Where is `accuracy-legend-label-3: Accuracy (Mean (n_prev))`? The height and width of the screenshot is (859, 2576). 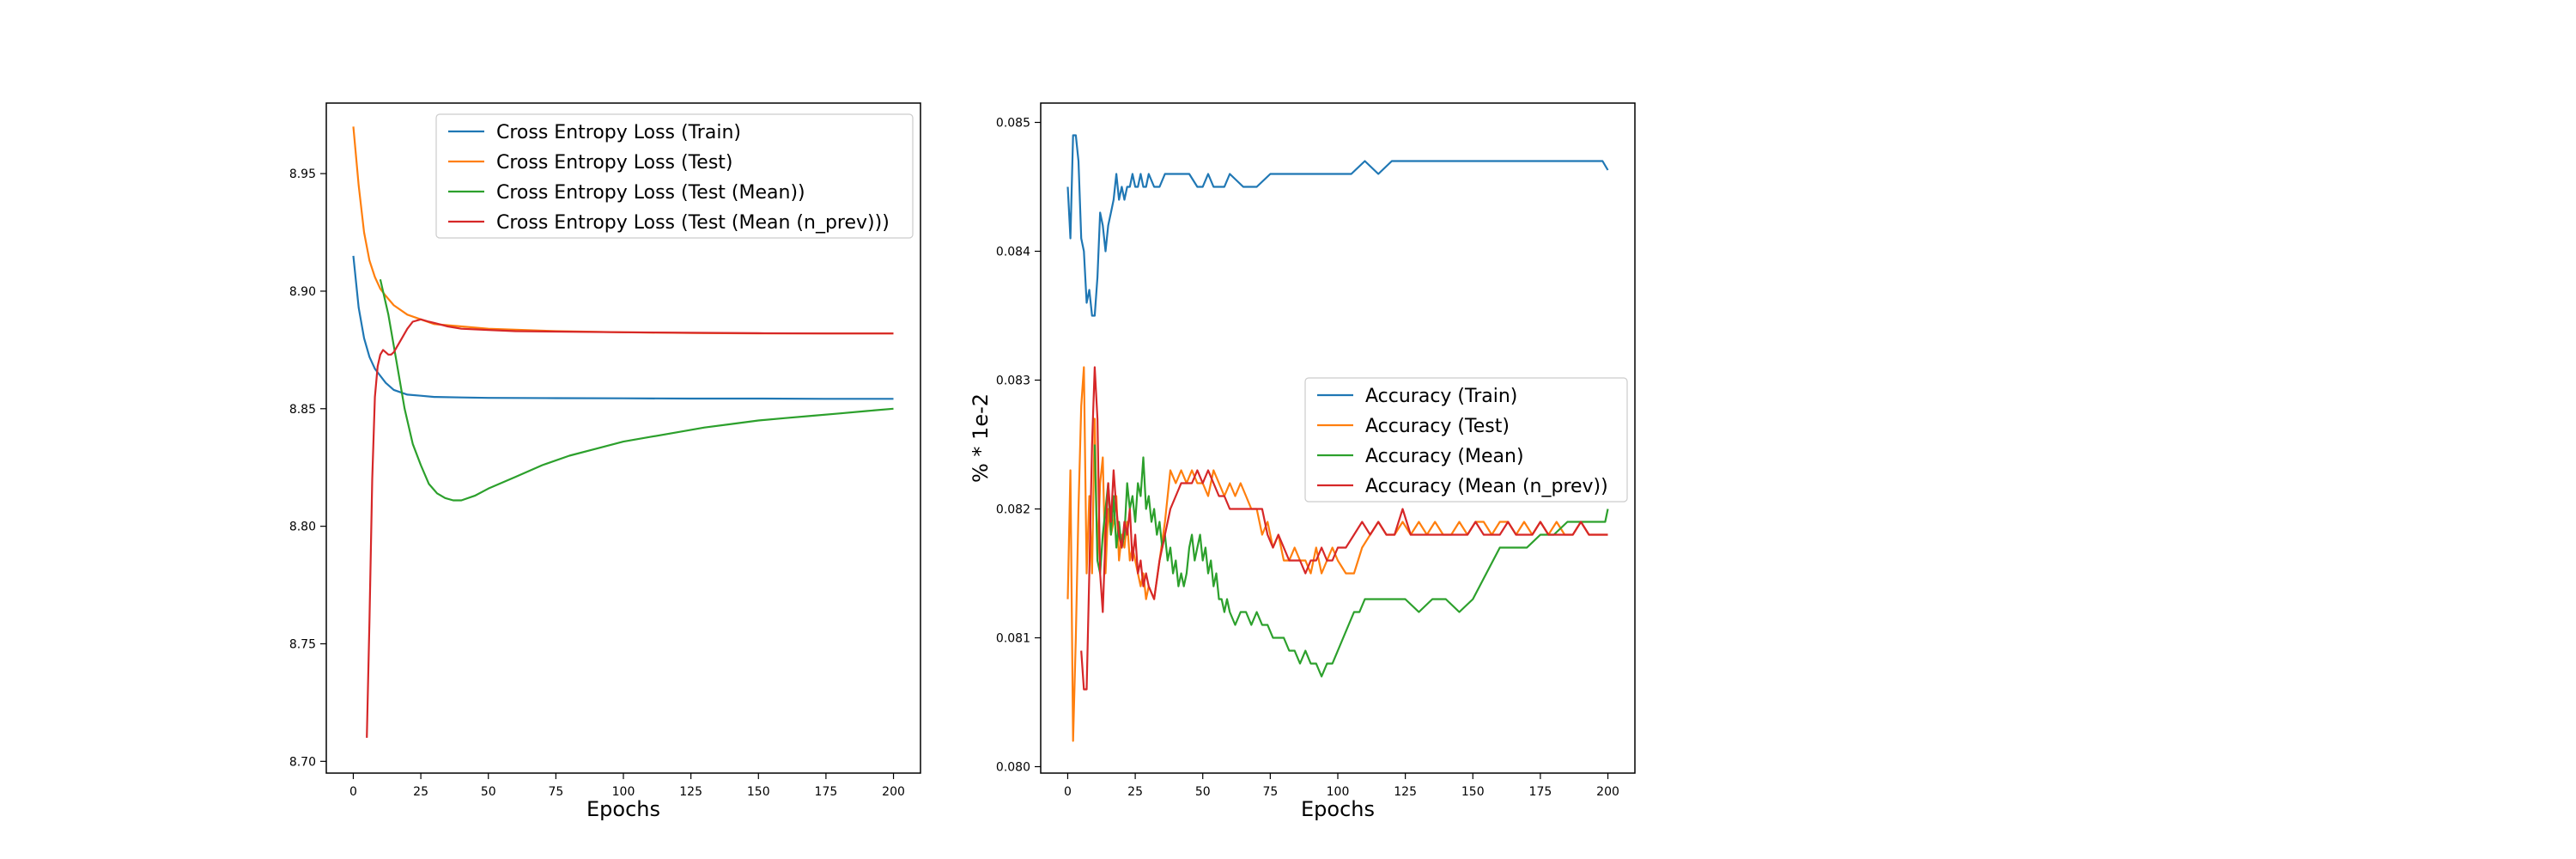
accuracy-legend-label-3: Accuracy (Mean (n_prev)) is located at coordinates (1486, 487).